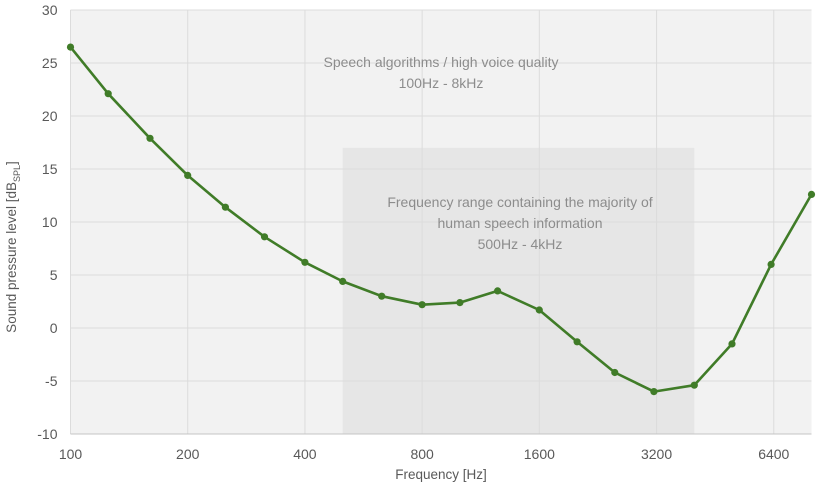 The image size is (823, 489). Describe the element at coordinates (54, 275) in the screenshot. I see `y-tick-label: 5` at that location.